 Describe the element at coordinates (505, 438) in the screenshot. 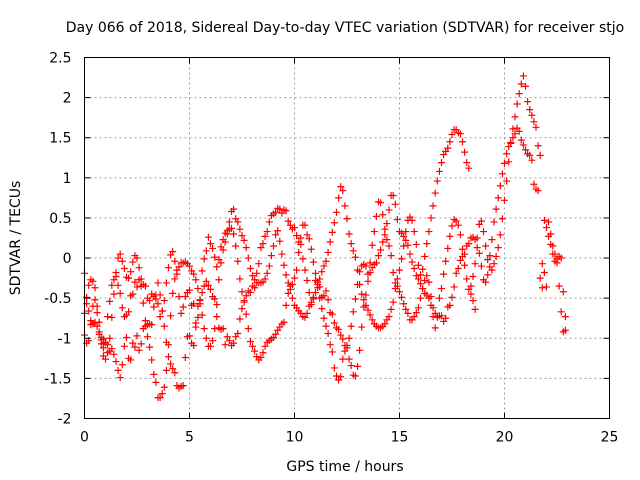

I see `x-tick-label: 20` at that location.